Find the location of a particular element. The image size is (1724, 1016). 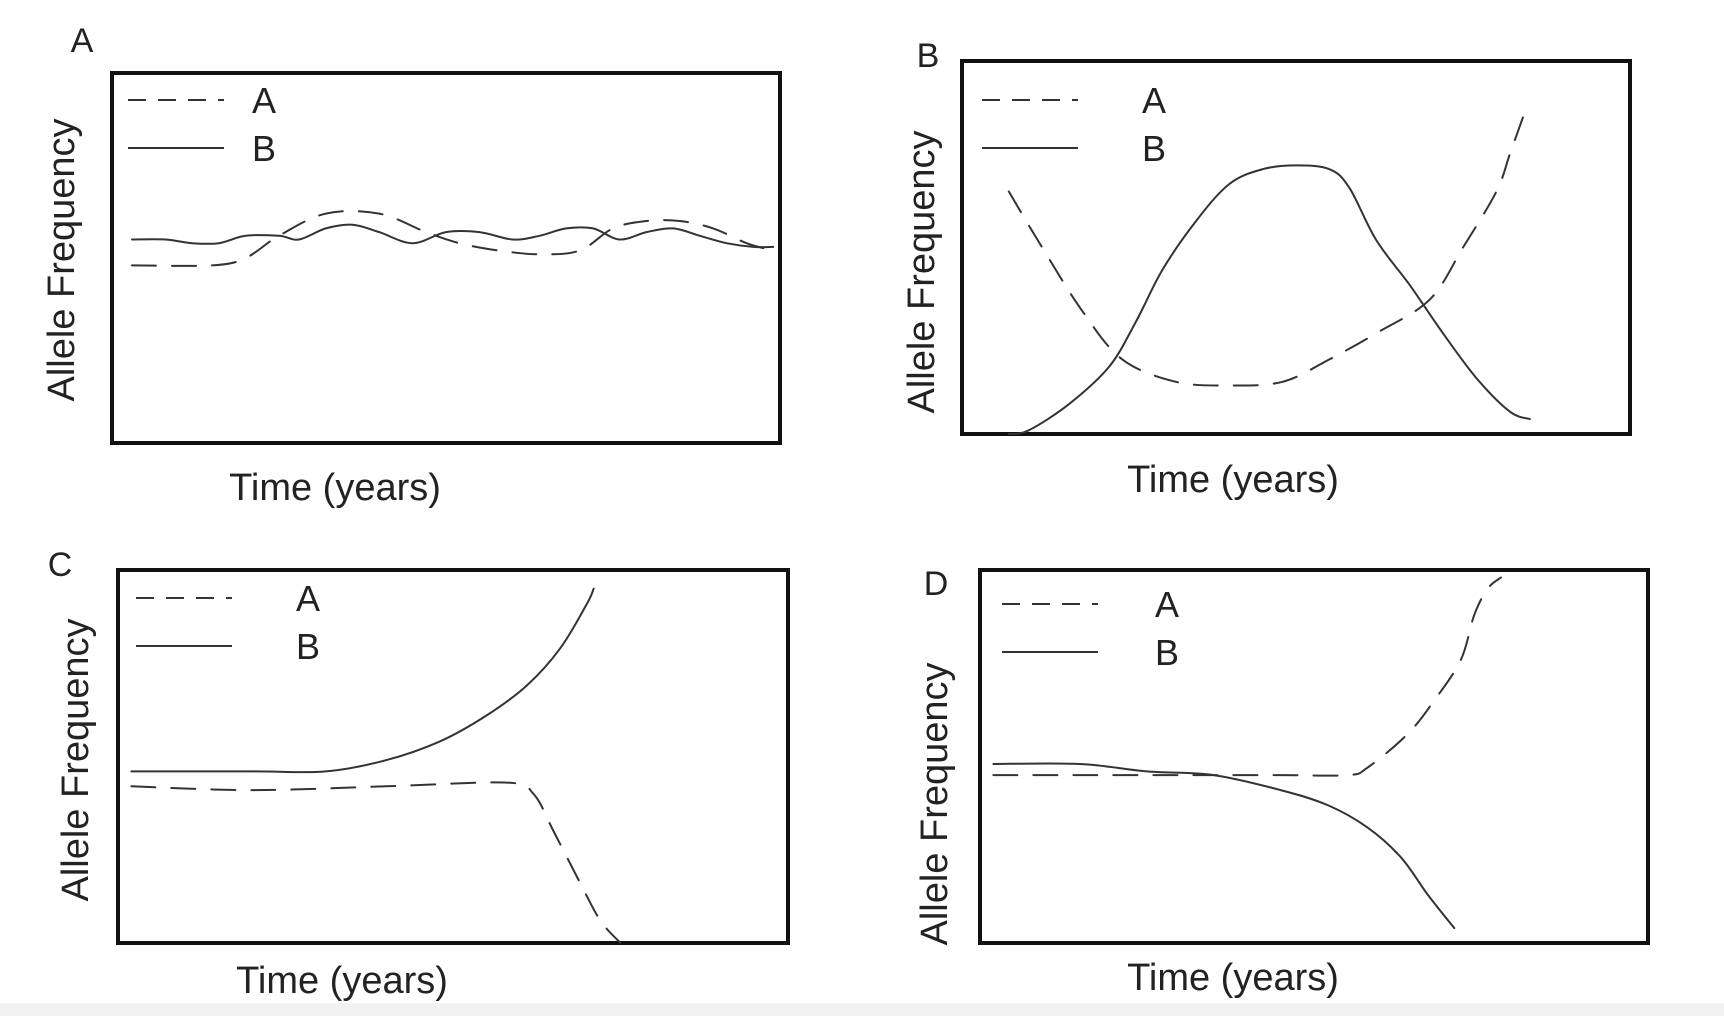

panel-label: D is located at coordinates (936, 584).